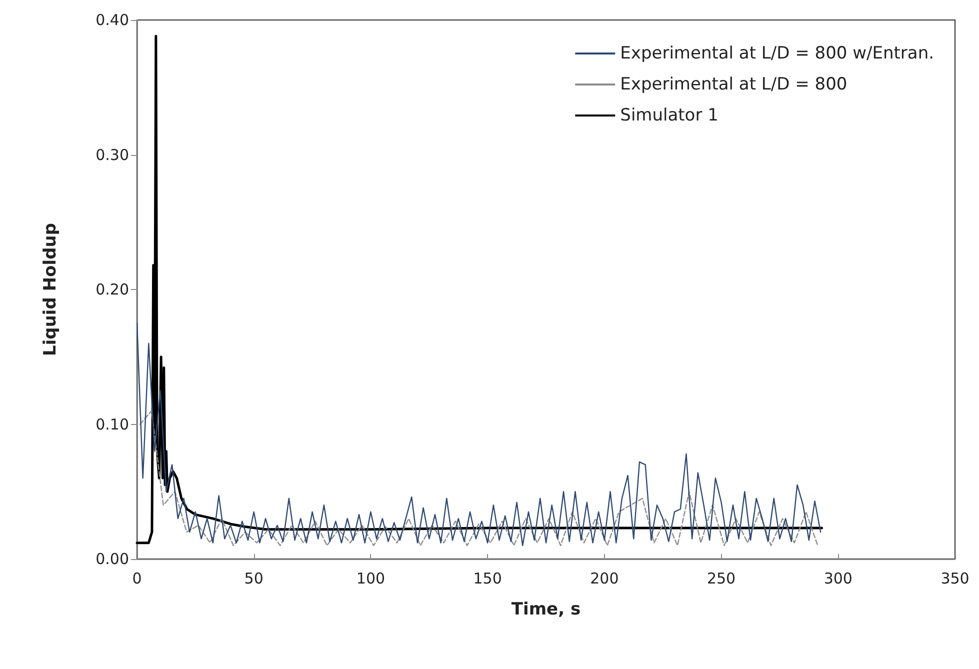 Image resolution: width=979 pixels, height=669 pixels. What do you see at coordinates (777, 54) in the screenshot?
I see `legend-label: Experimental at L/D = 800 w/Entran.` at bounding box center [777, 54].